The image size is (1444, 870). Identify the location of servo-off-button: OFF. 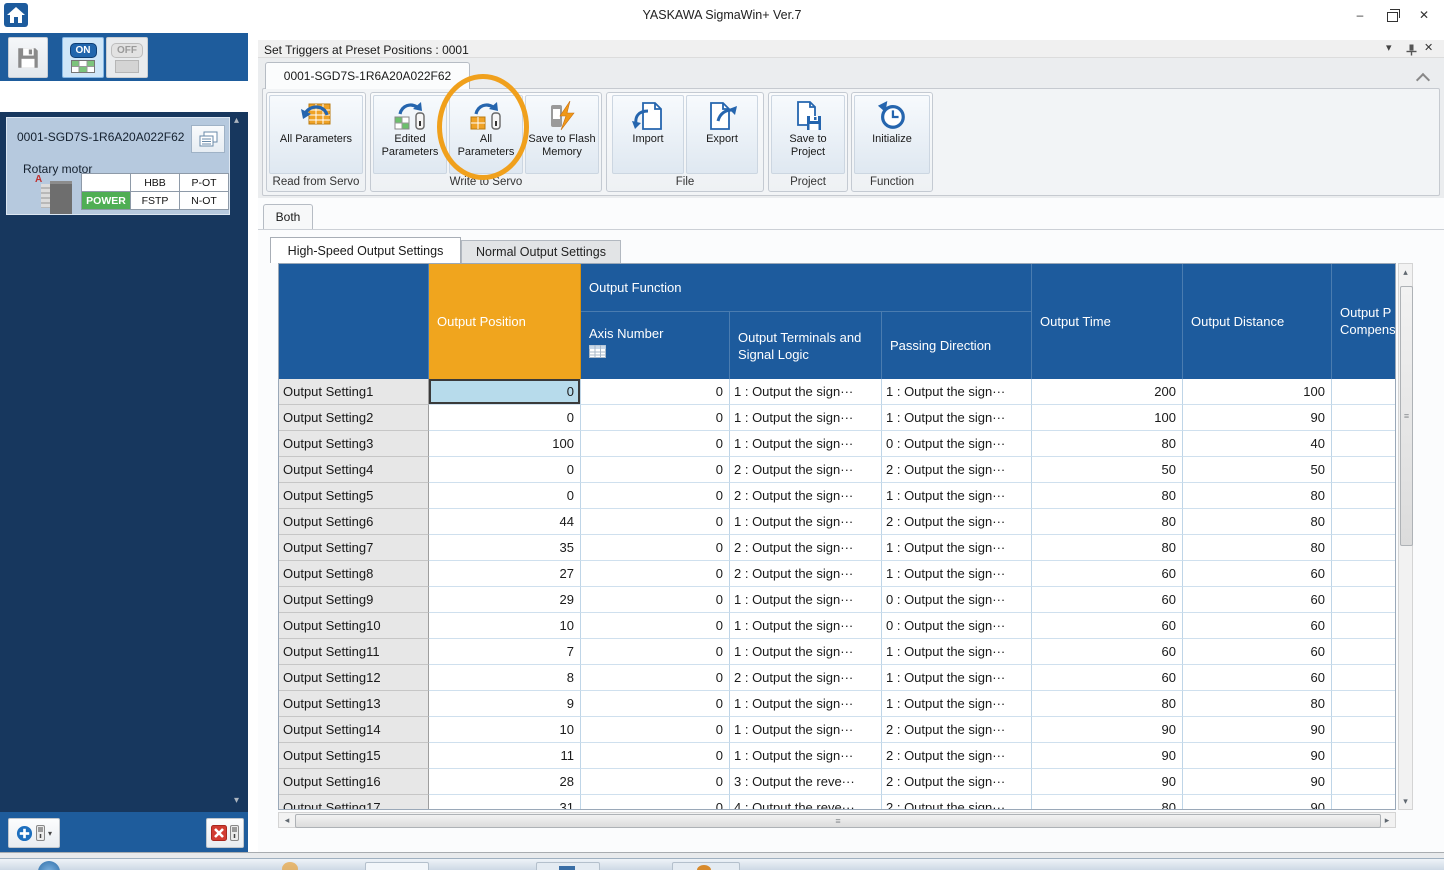
(127, 57).